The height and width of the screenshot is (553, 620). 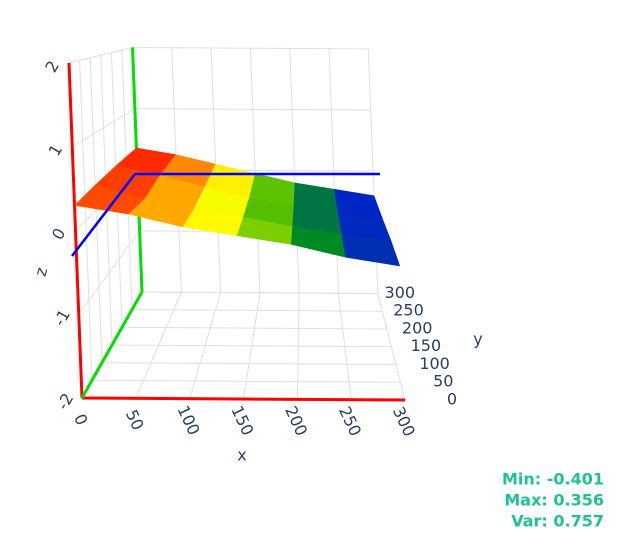 What do you see at coordinates (241, 455) in the screenshot?
I see `x-axis-title: x` at bounding box center [241, 455].